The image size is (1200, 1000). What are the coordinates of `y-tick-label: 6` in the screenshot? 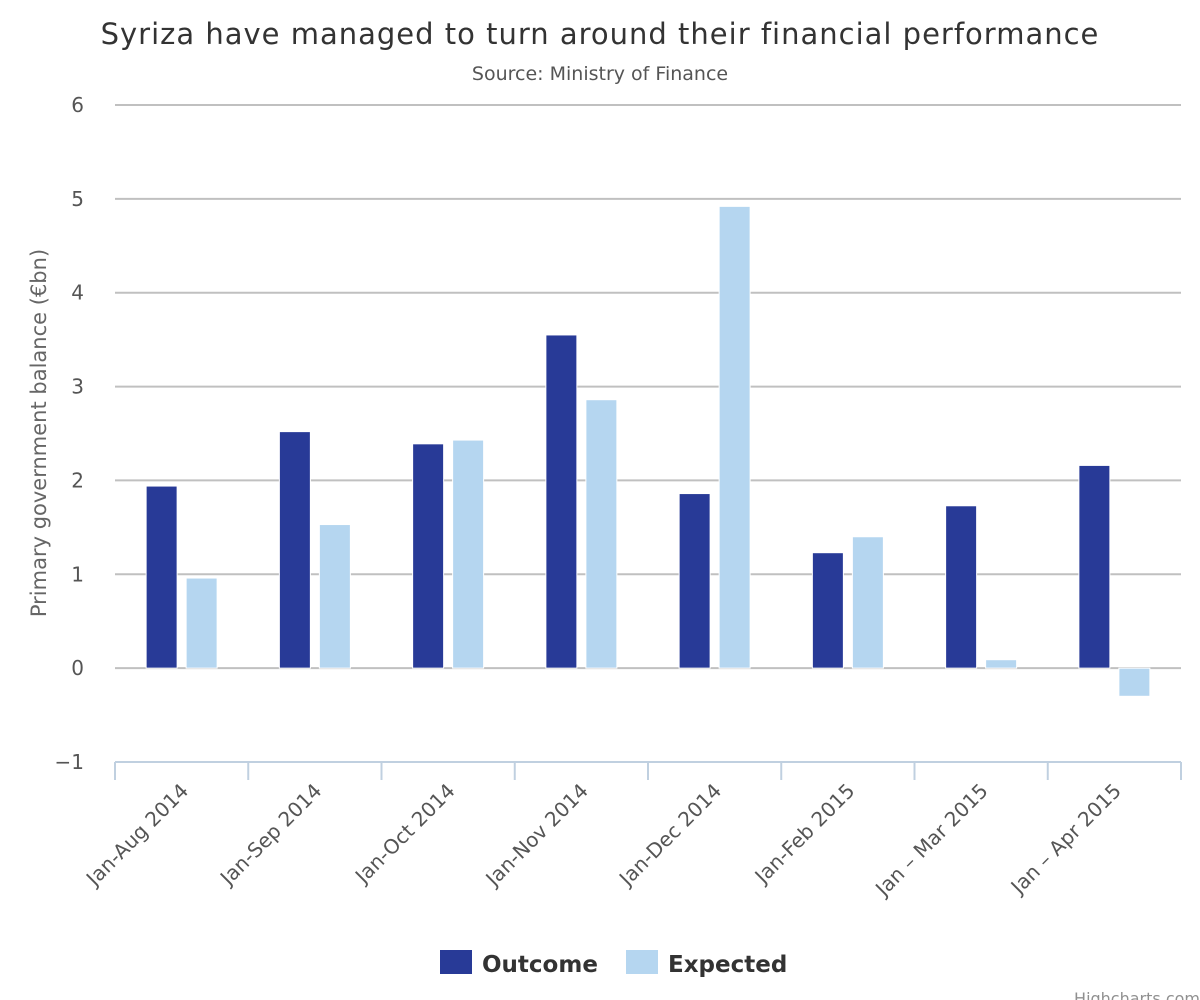 It's located at (77, 105).